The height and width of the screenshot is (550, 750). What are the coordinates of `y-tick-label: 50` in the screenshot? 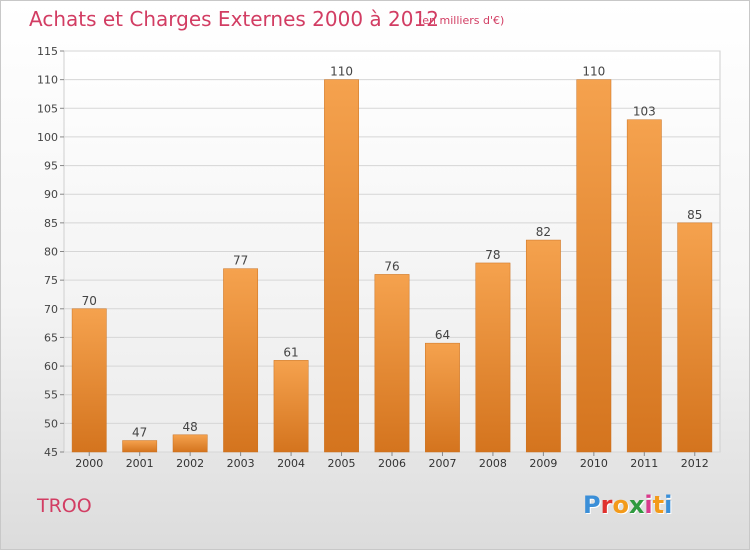 It's located at (51, 423).